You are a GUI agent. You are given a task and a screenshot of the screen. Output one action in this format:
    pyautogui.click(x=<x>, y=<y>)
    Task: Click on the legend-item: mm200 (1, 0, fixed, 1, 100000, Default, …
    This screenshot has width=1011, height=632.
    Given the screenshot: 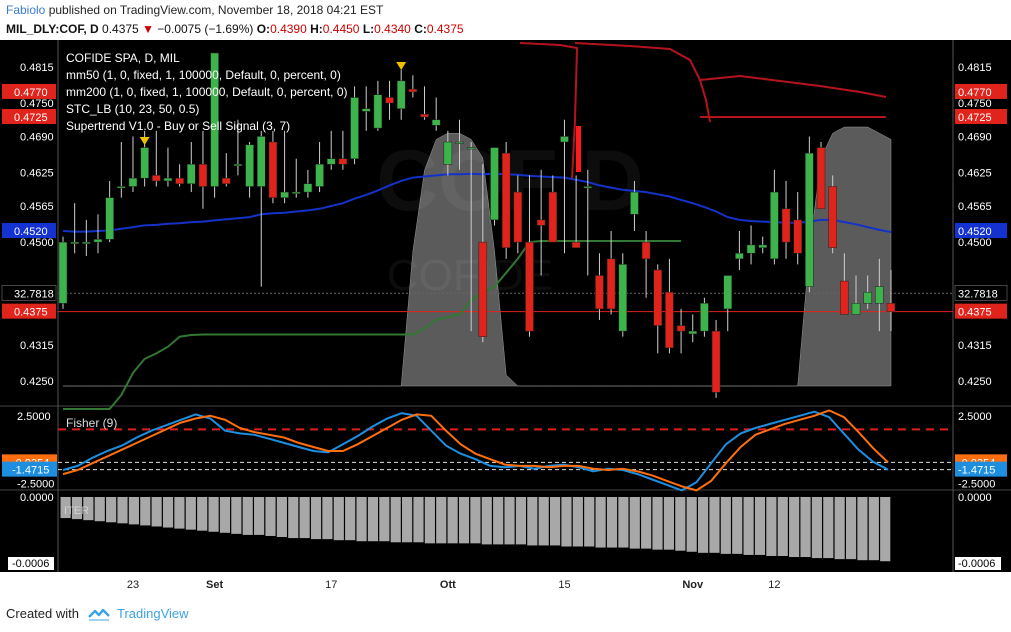 What is the action you would take?
    pyautogui.click(x=207, y=92)
    